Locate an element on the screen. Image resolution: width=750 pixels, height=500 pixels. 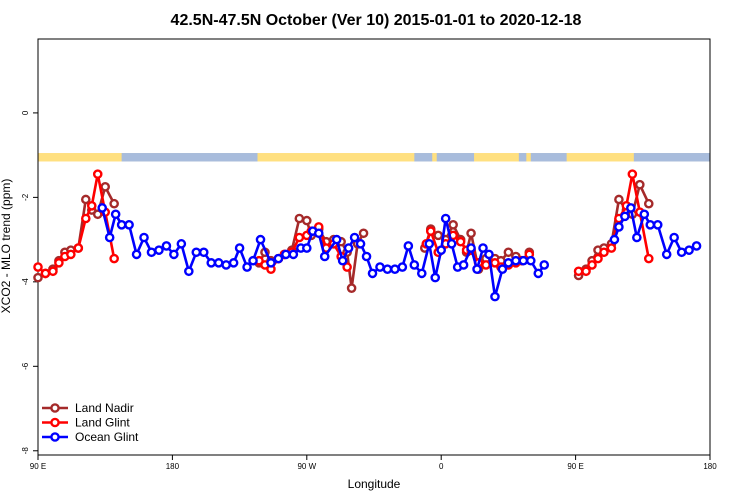
legend-label: Land Nadir is located at coordinates (104, 408).